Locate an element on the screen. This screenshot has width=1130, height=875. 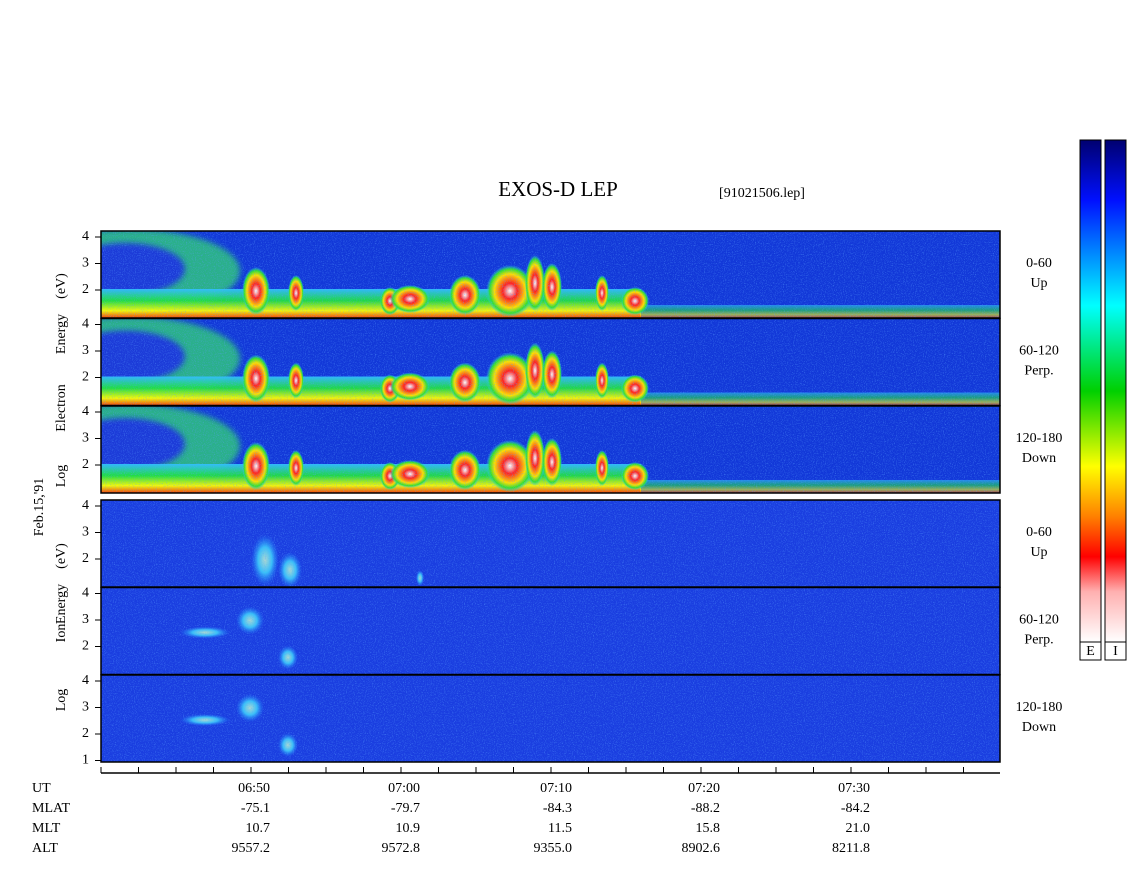
row-value: 10.9 is located at coordinates (408, 828).